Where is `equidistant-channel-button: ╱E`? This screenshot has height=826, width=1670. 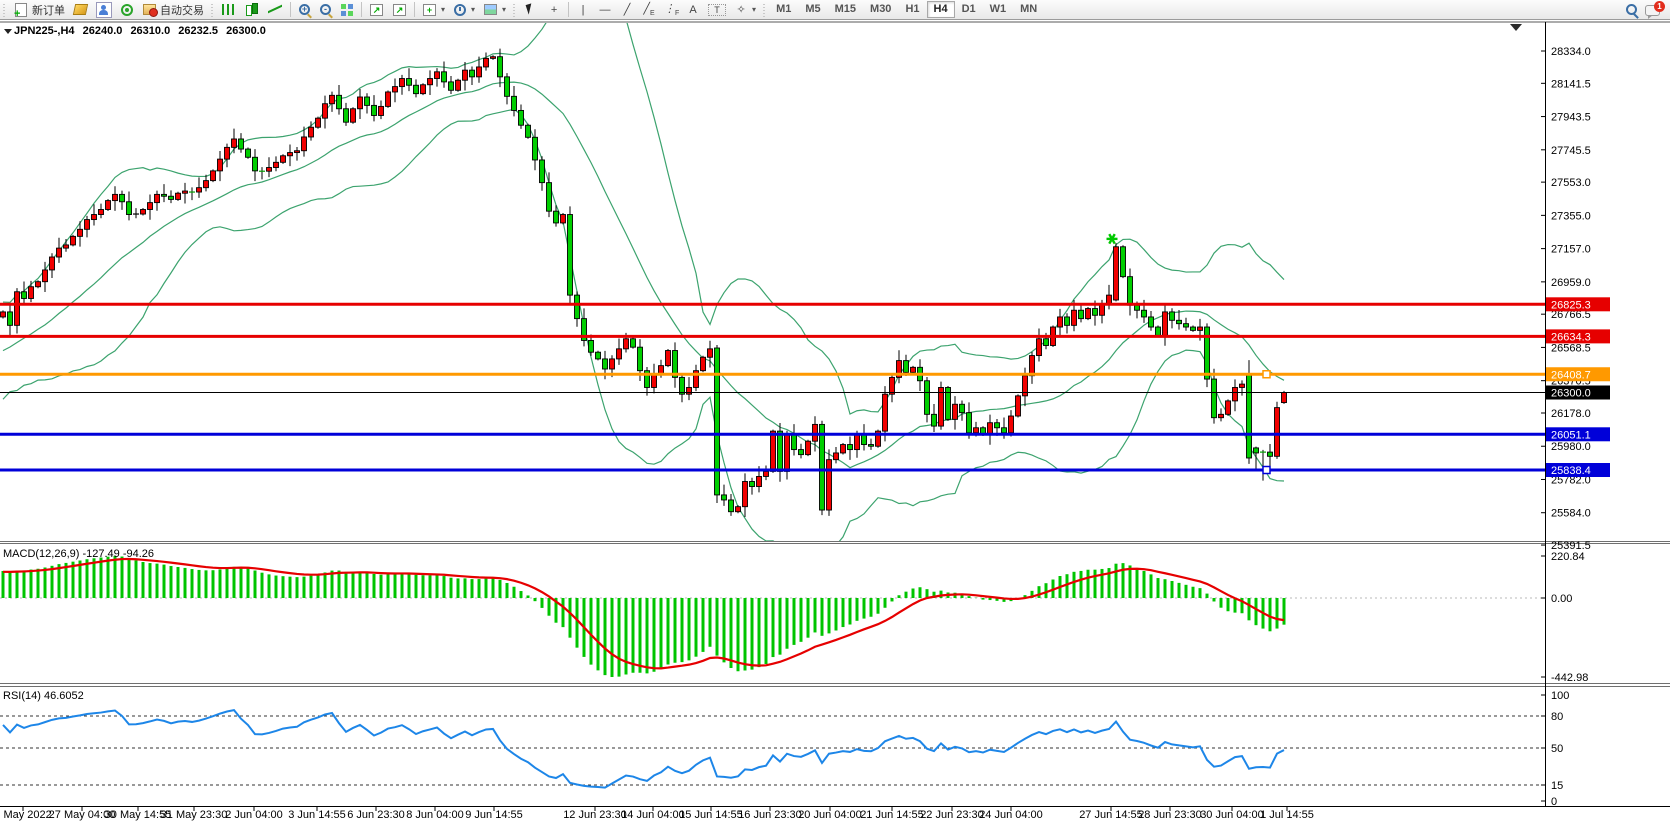
equidistant-channel-button: ╱E is located at coordinates (649, 9).